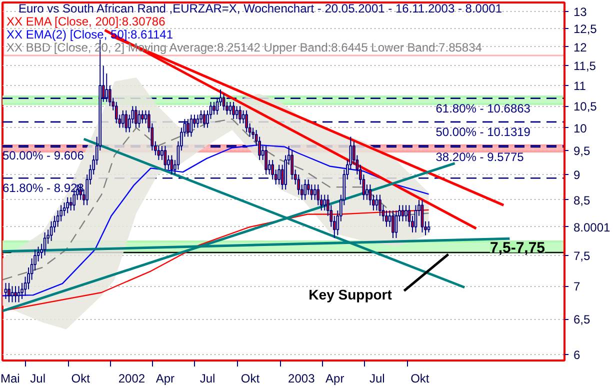  What do you see at coordinates (577, 175) in the screenshot?
I see `y-tick-label: 9` at bounding box center [577, 175].